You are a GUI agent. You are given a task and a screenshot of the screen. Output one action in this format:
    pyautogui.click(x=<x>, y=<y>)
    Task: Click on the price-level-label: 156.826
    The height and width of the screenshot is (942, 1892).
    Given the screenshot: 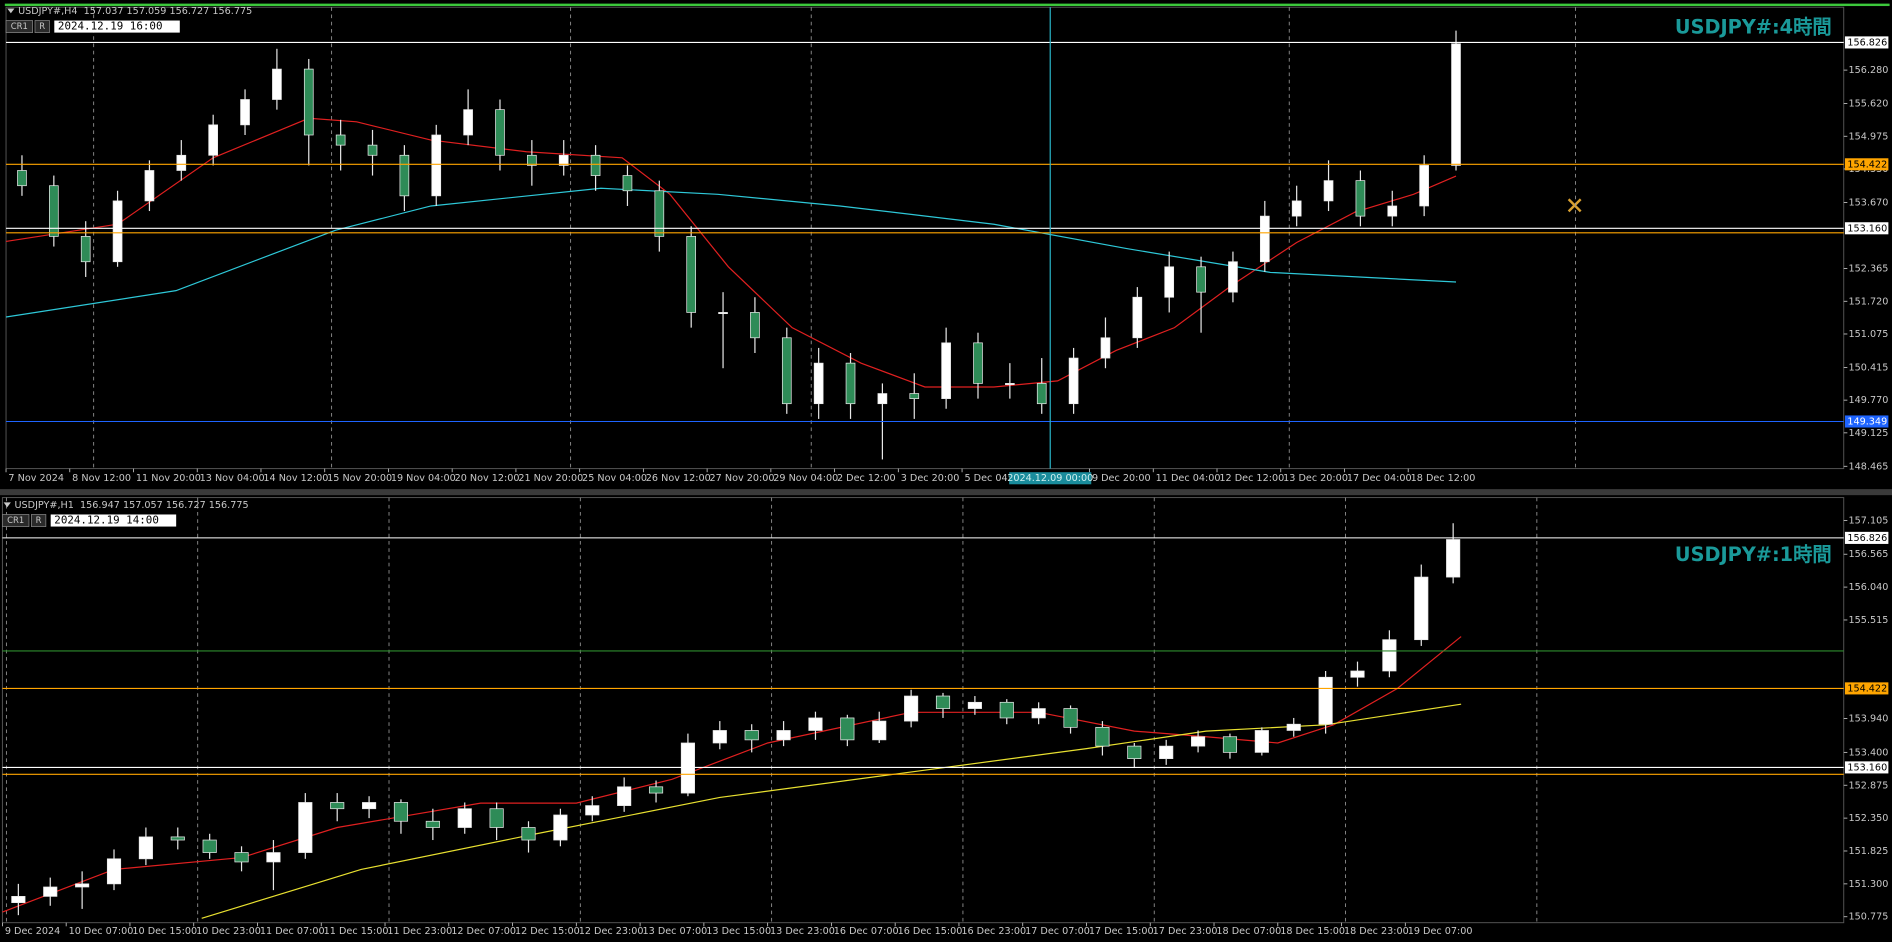 What is the action you would take?
    pyautogui.click(x=1867, y=42)
    